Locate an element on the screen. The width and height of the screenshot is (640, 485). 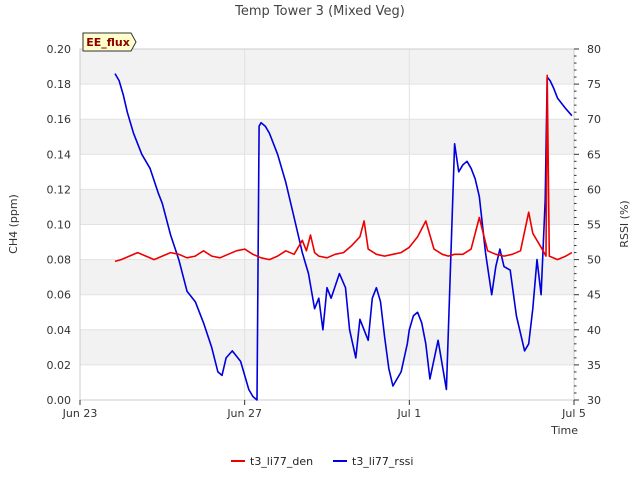
y-right-tick-label: 60 is located at coordinates (594, 189).